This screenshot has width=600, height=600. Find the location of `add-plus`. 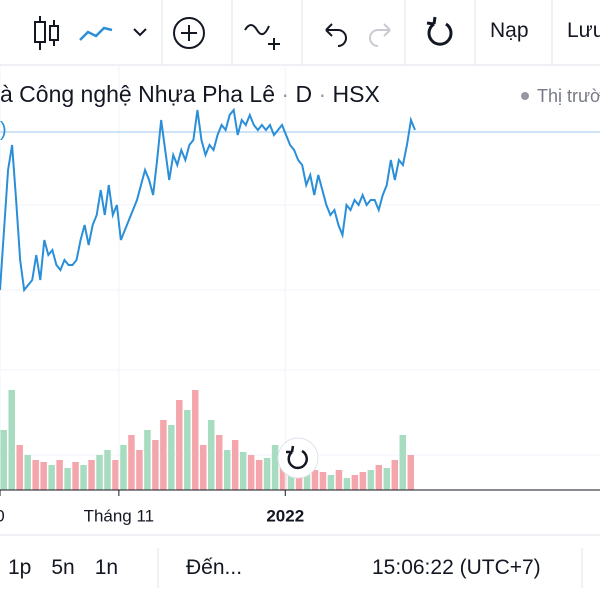

add-plus is located at coordinates (189, 33).